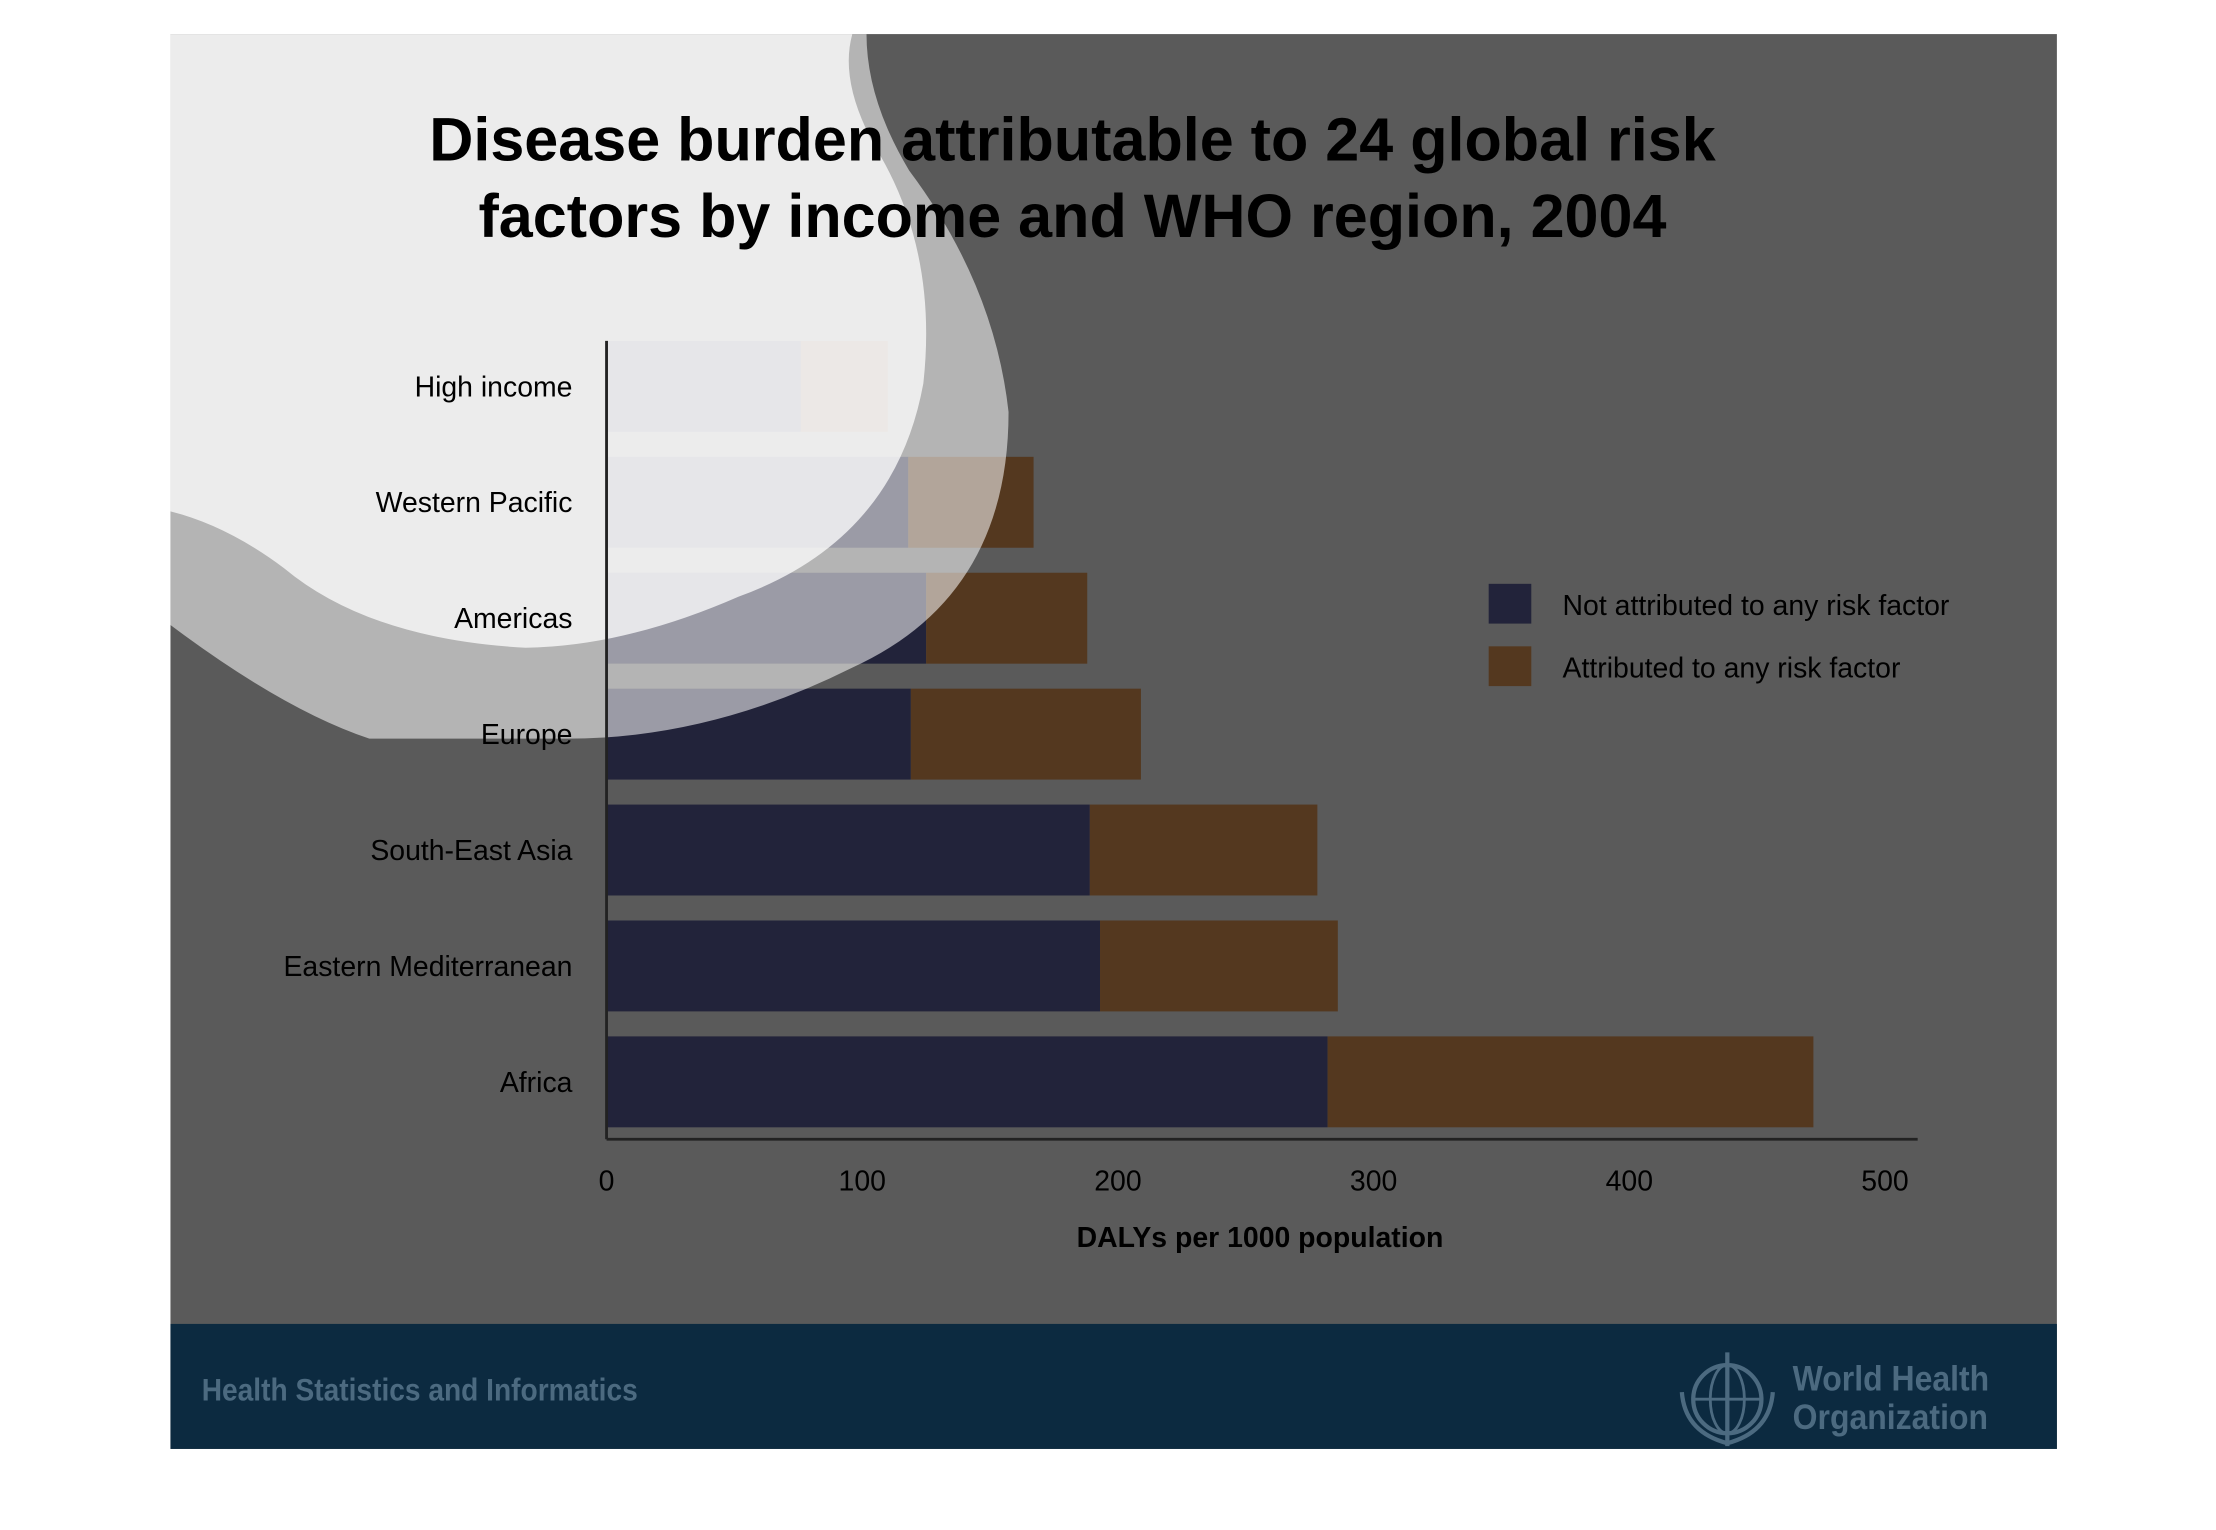  Describe the element at coordinates (513, 619) in the screenshot. I see `category-label: Americas` at that location.